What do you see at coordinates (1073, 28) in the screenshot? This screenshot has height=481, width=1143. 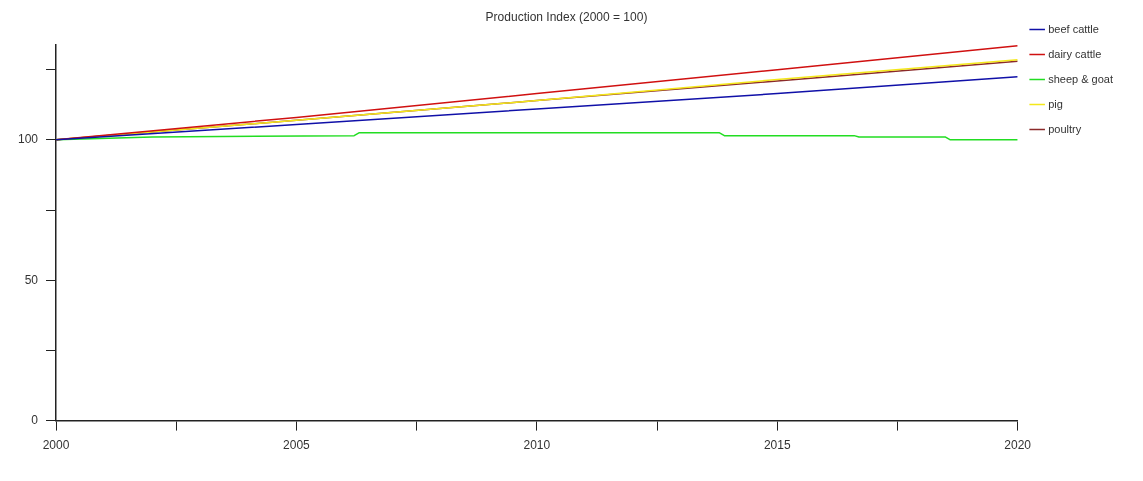 I see `legend-label: beef cattle` at bounding box center [1073, 28].